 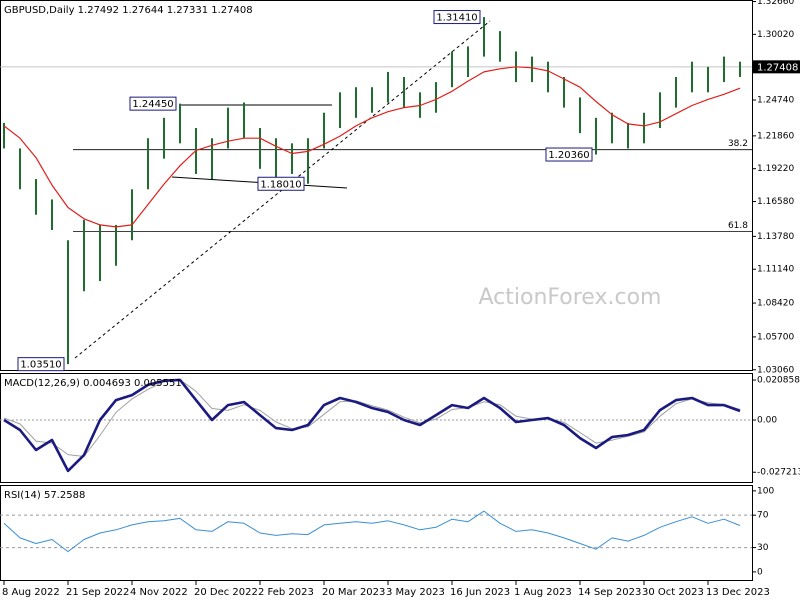 What do you see at coordinates (738, 592) in the screenshot?
I see `x-tick-label: 13 Dec 2023` at bounding box center [738, 592].